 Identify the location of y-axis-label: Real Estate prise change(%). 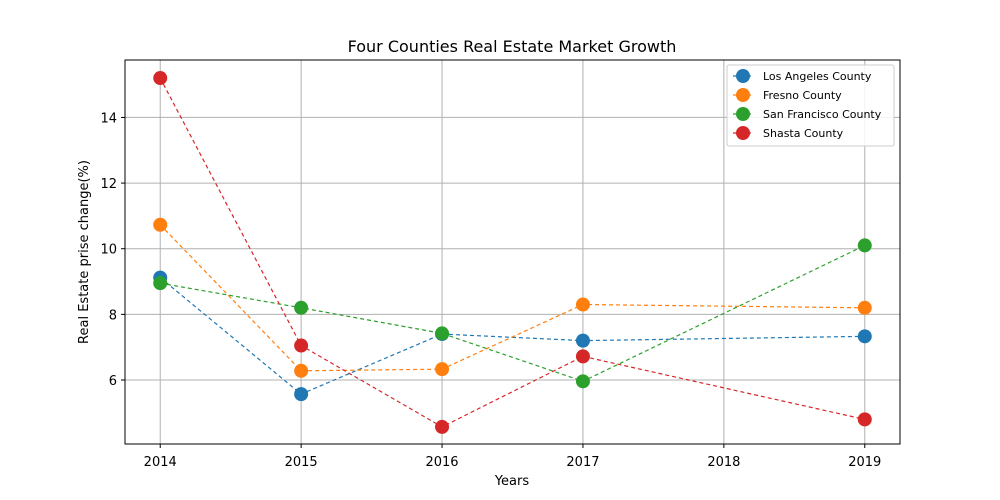
(84, 252).